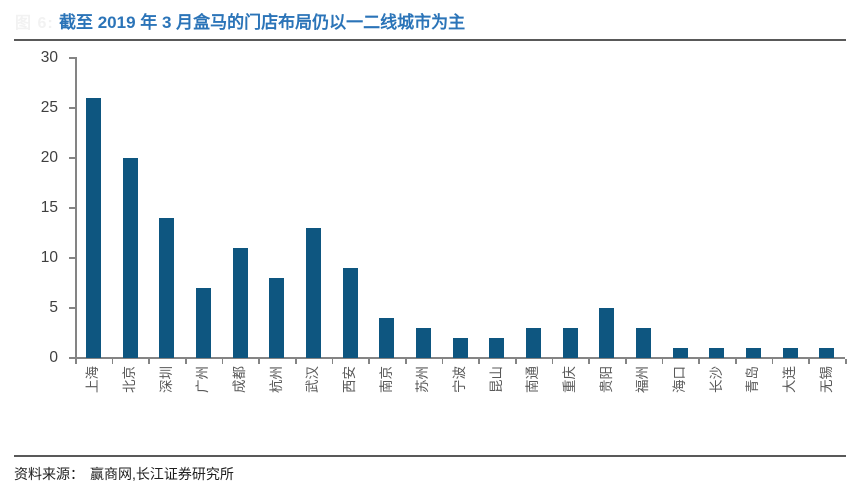  Describe the element at coordinates (430, 456) in the screenshot. I see `bottom-divider` at that location.